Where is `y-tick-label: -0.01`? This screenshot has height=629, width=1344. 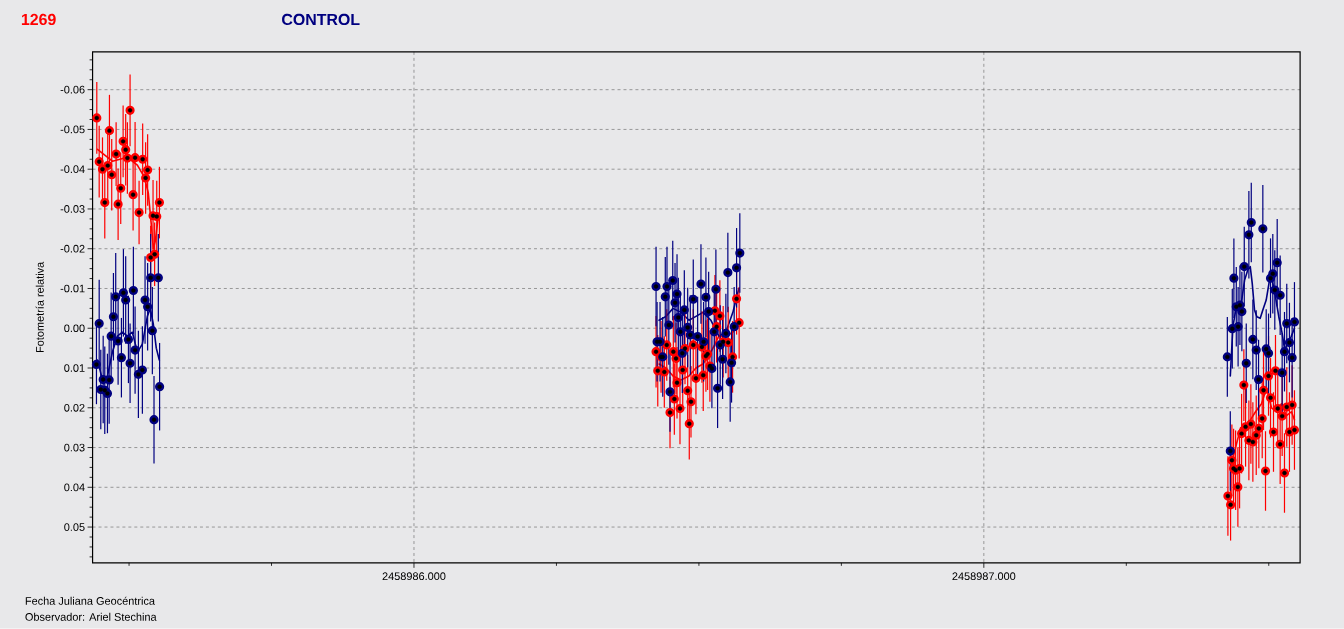 y-tick-label: -0.01 is located at coordinates (72, 288).